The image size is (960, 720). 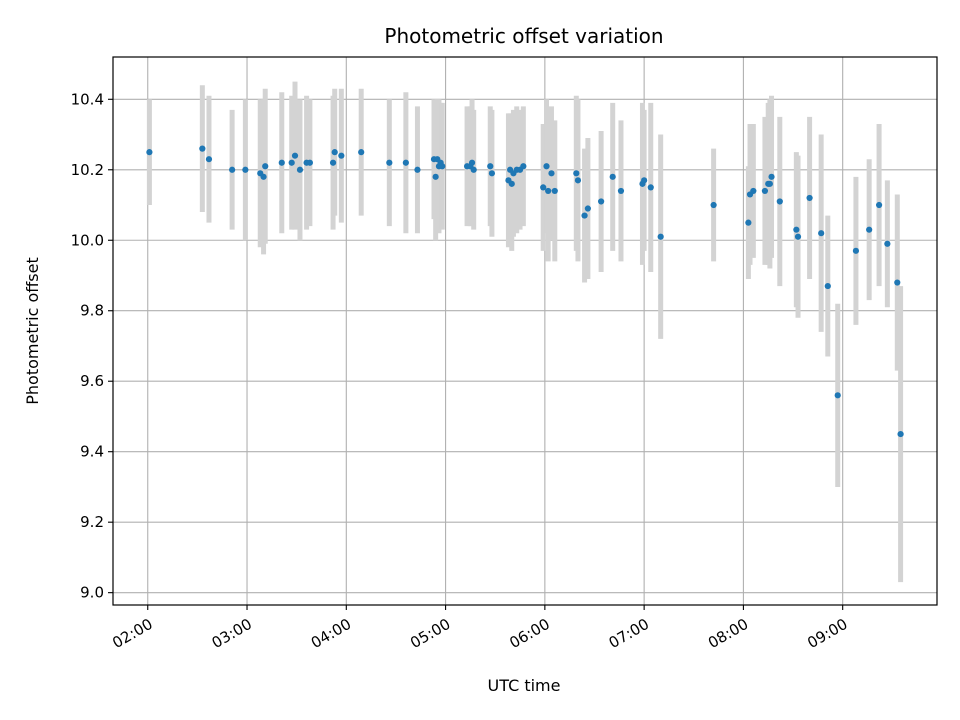 What do you see at coordinates (32, 331) in the screenshot?
I see `y-axis-label: Photometric offset` at bounding box center [32, 331].